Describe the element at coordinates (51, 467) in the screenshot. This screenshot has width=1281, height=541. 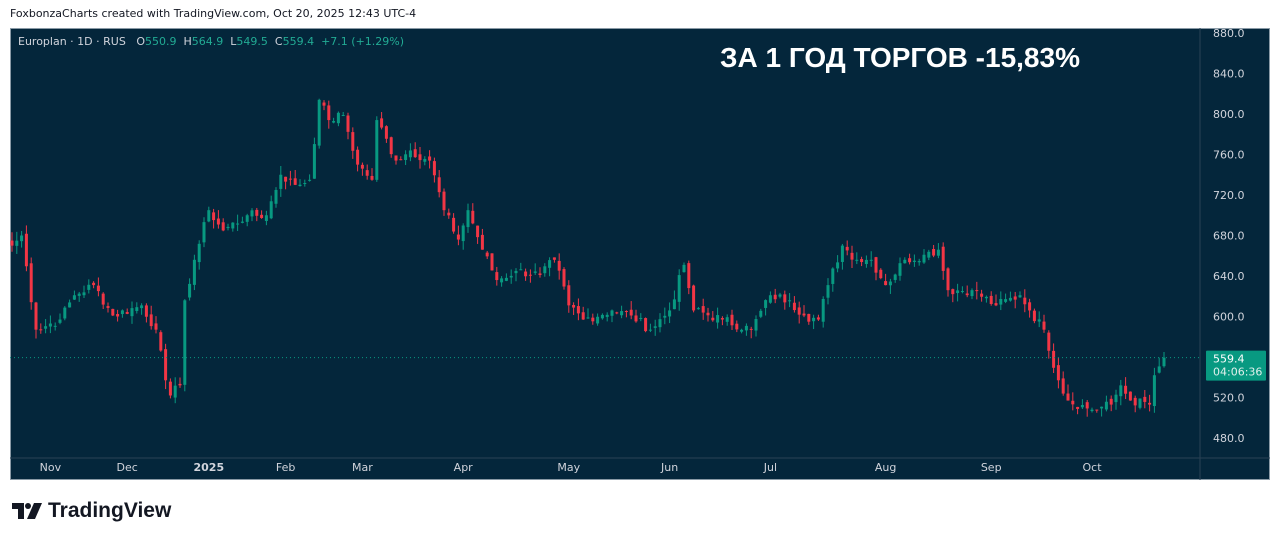
I see `time-tick-label: Nov` at that location.